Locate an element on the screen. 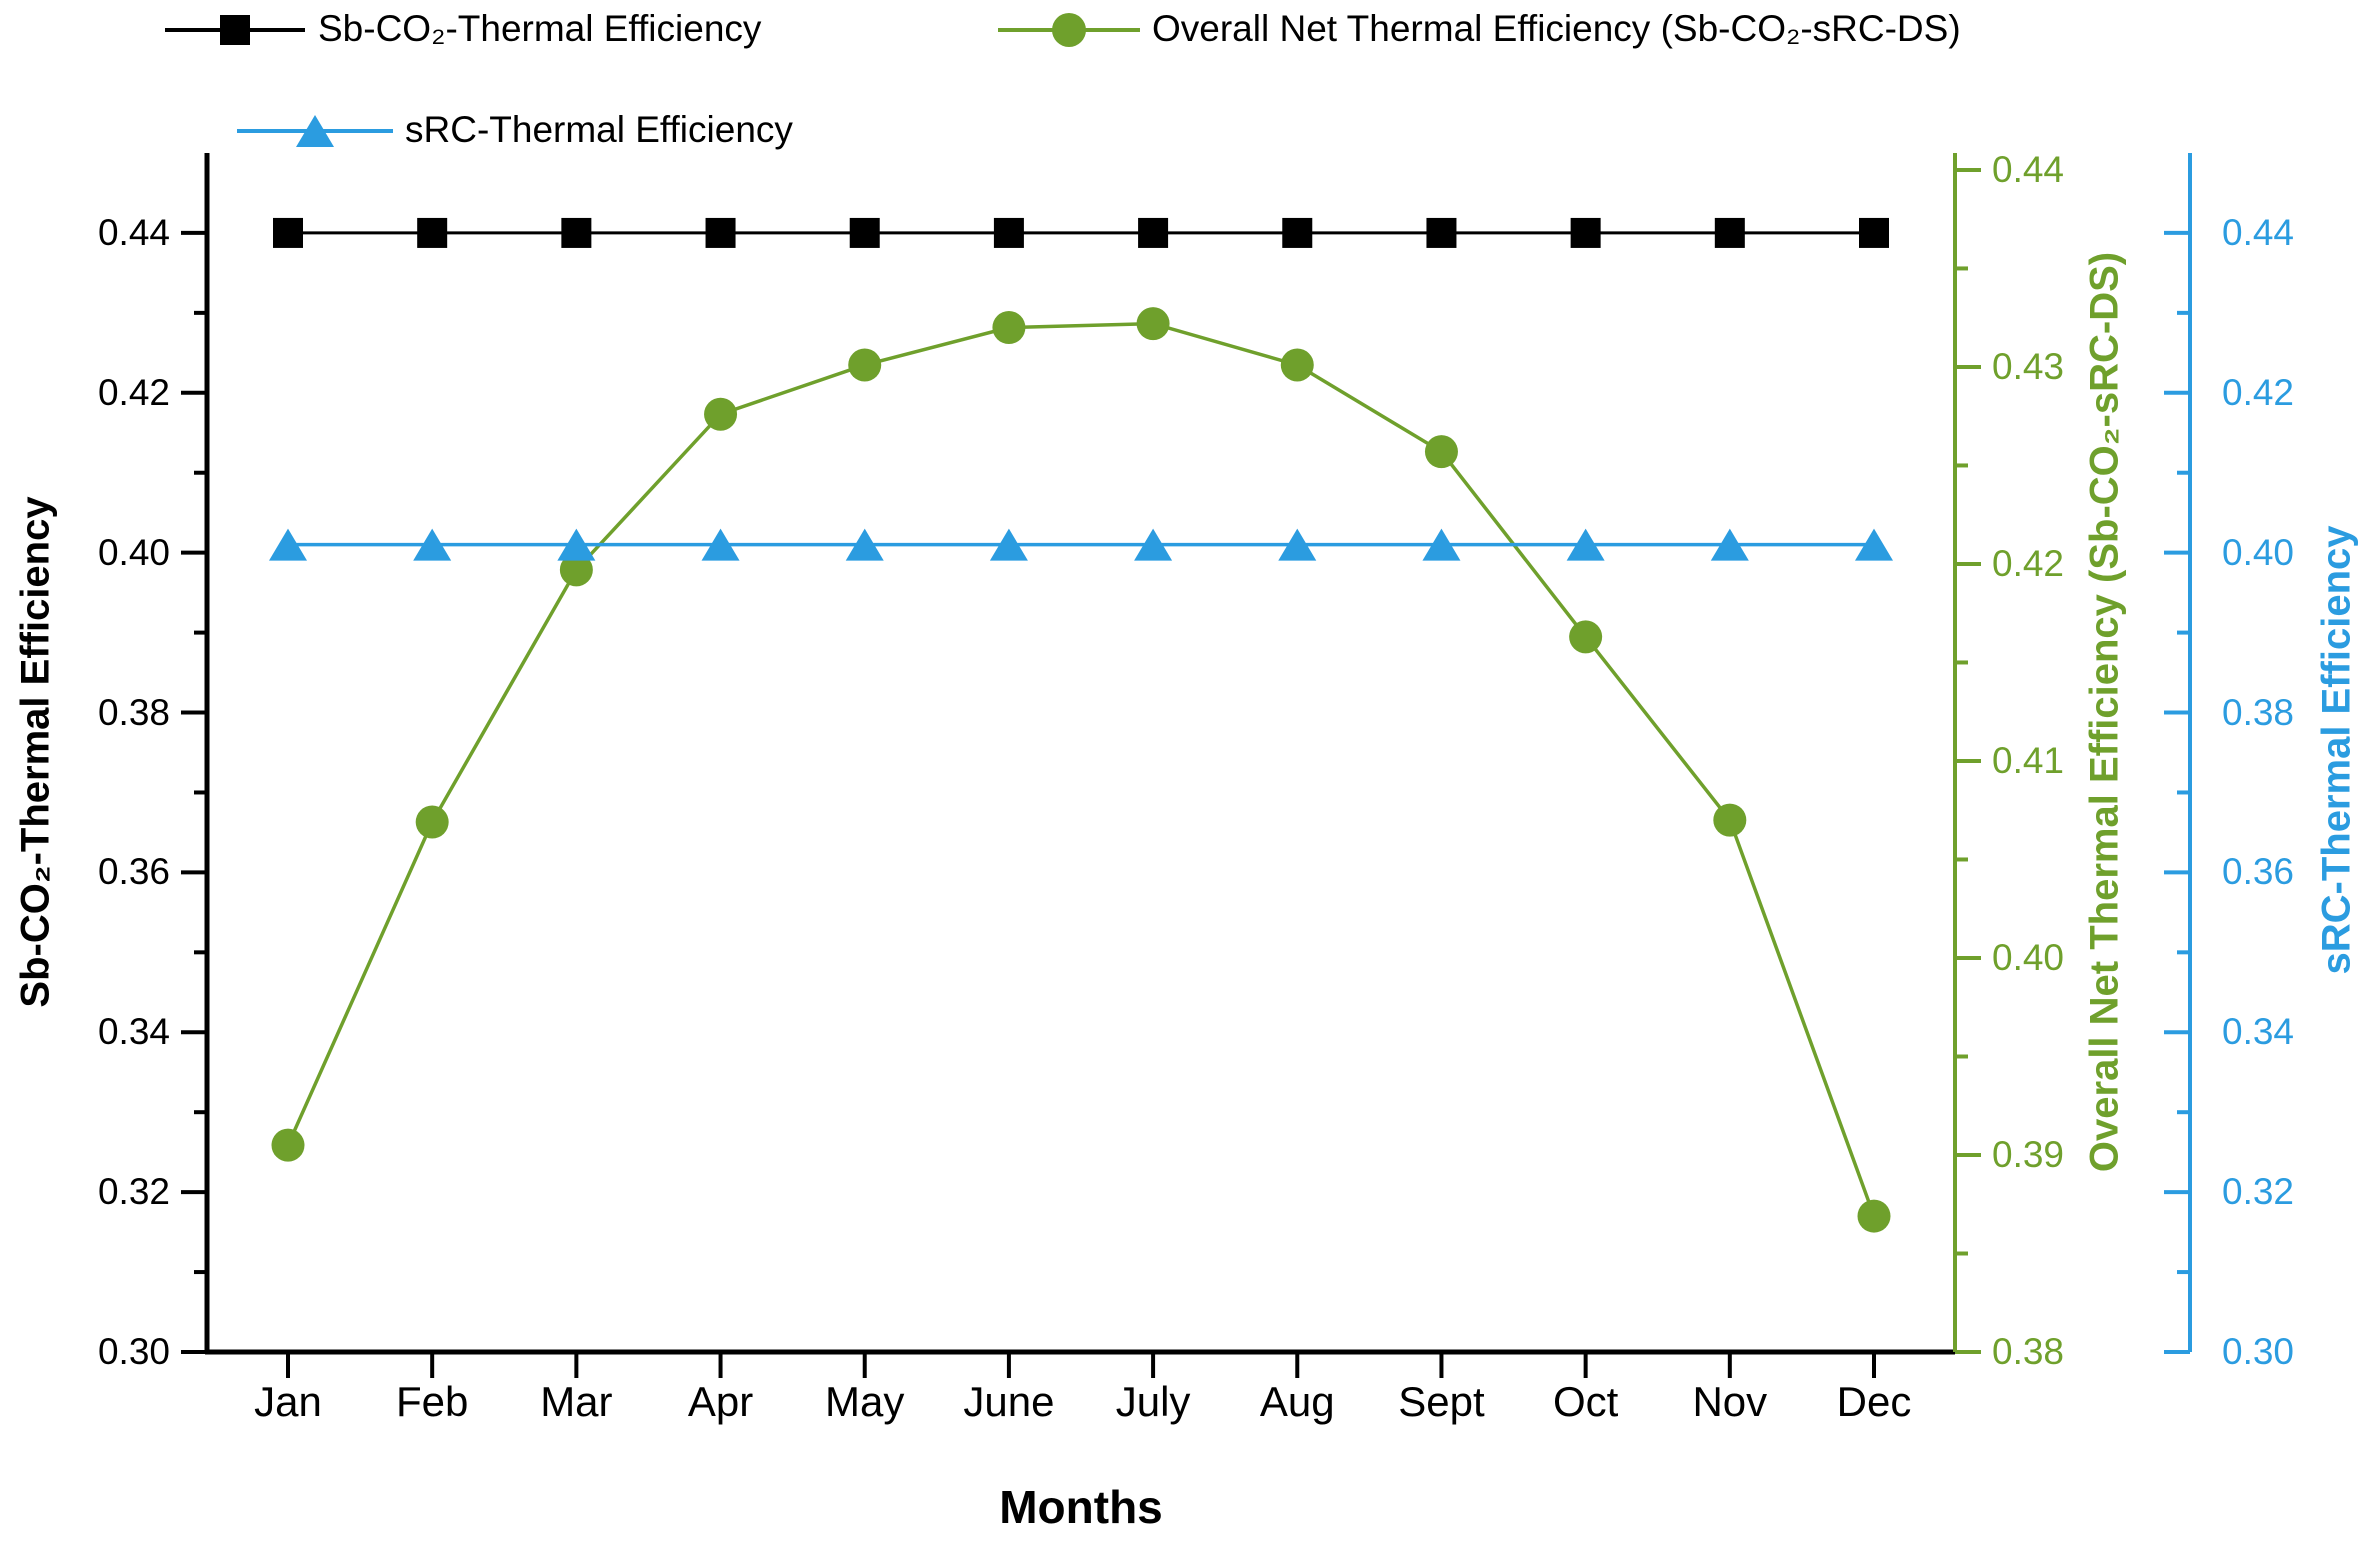  green-axis-tick-label: 0.41 is located at coordinates (2028, 760).